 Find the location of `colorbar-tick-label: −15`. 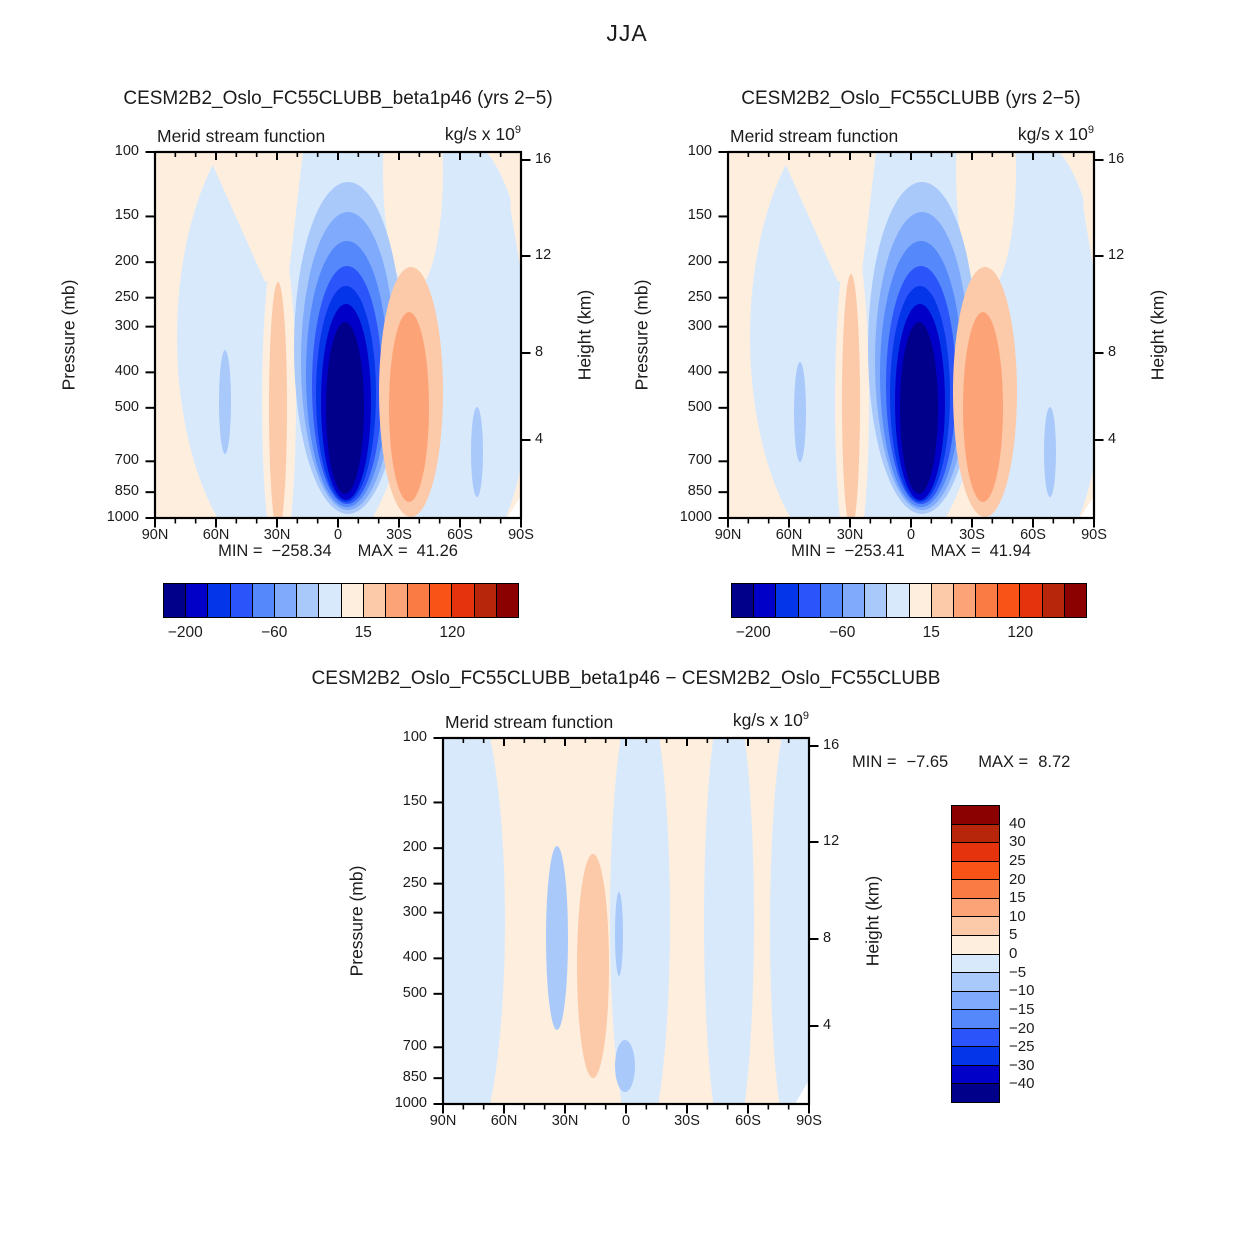

colorbar-tick-label: −15 is located at coordinates (1022, 1009).